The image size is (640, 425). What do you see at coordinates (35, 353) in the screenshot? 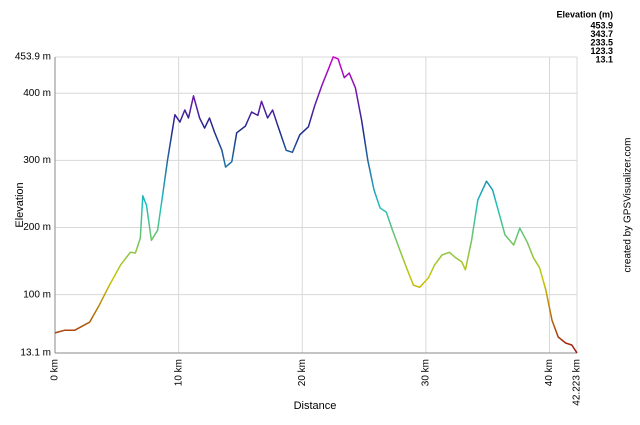
I see `y-tick-label: 13.1 m` at bounding box center [35, 353].